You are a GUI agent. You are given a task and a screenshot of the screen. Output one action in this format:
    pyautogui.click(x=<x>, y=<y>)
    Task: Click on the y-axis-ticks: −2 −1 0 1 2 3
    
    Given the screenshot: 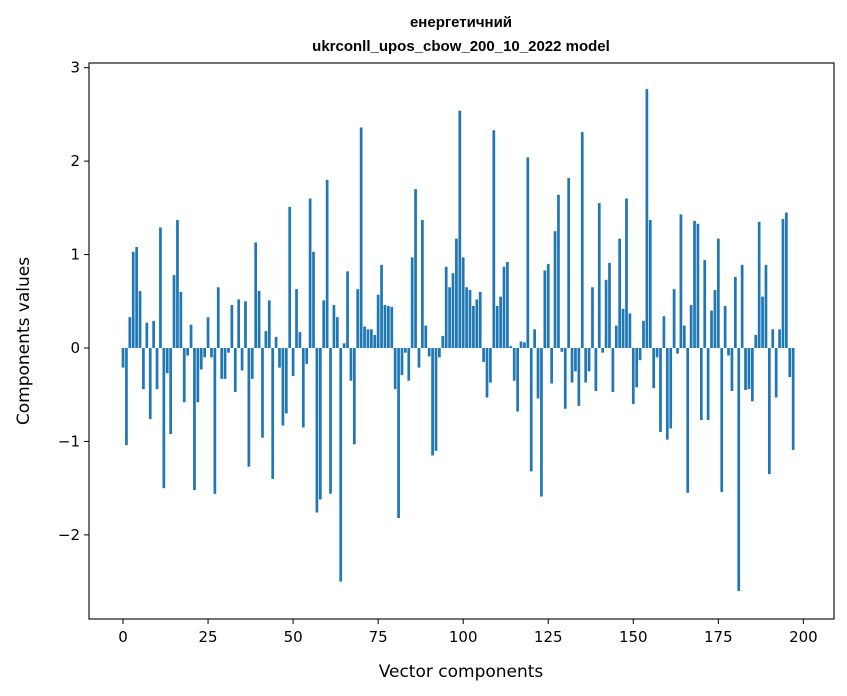 What is the action you would take?
    pyautogui.click(x=73, y=301)
    